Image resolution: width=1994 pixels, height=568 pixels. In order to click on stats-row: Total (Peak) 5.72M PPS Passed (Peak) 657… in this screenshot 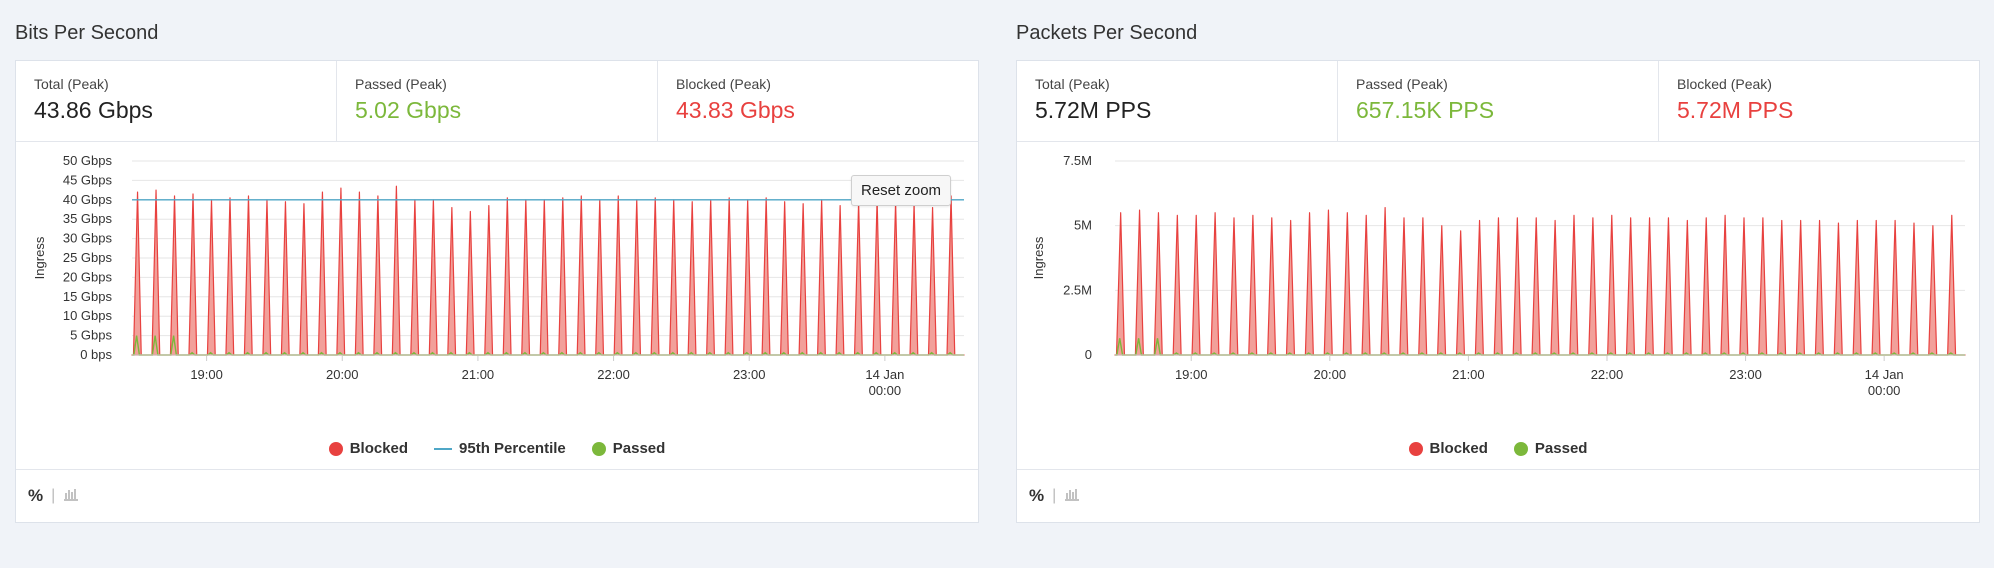, I will do `click(1498, 101)`.